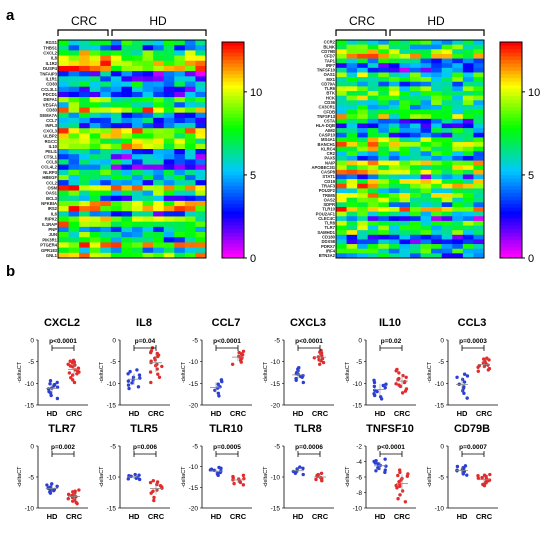 This screenshot has width=550, height=540. Describe the element at coordinates (329, 158) in the screenshot. I see `gene-label: PAX5` at that location.